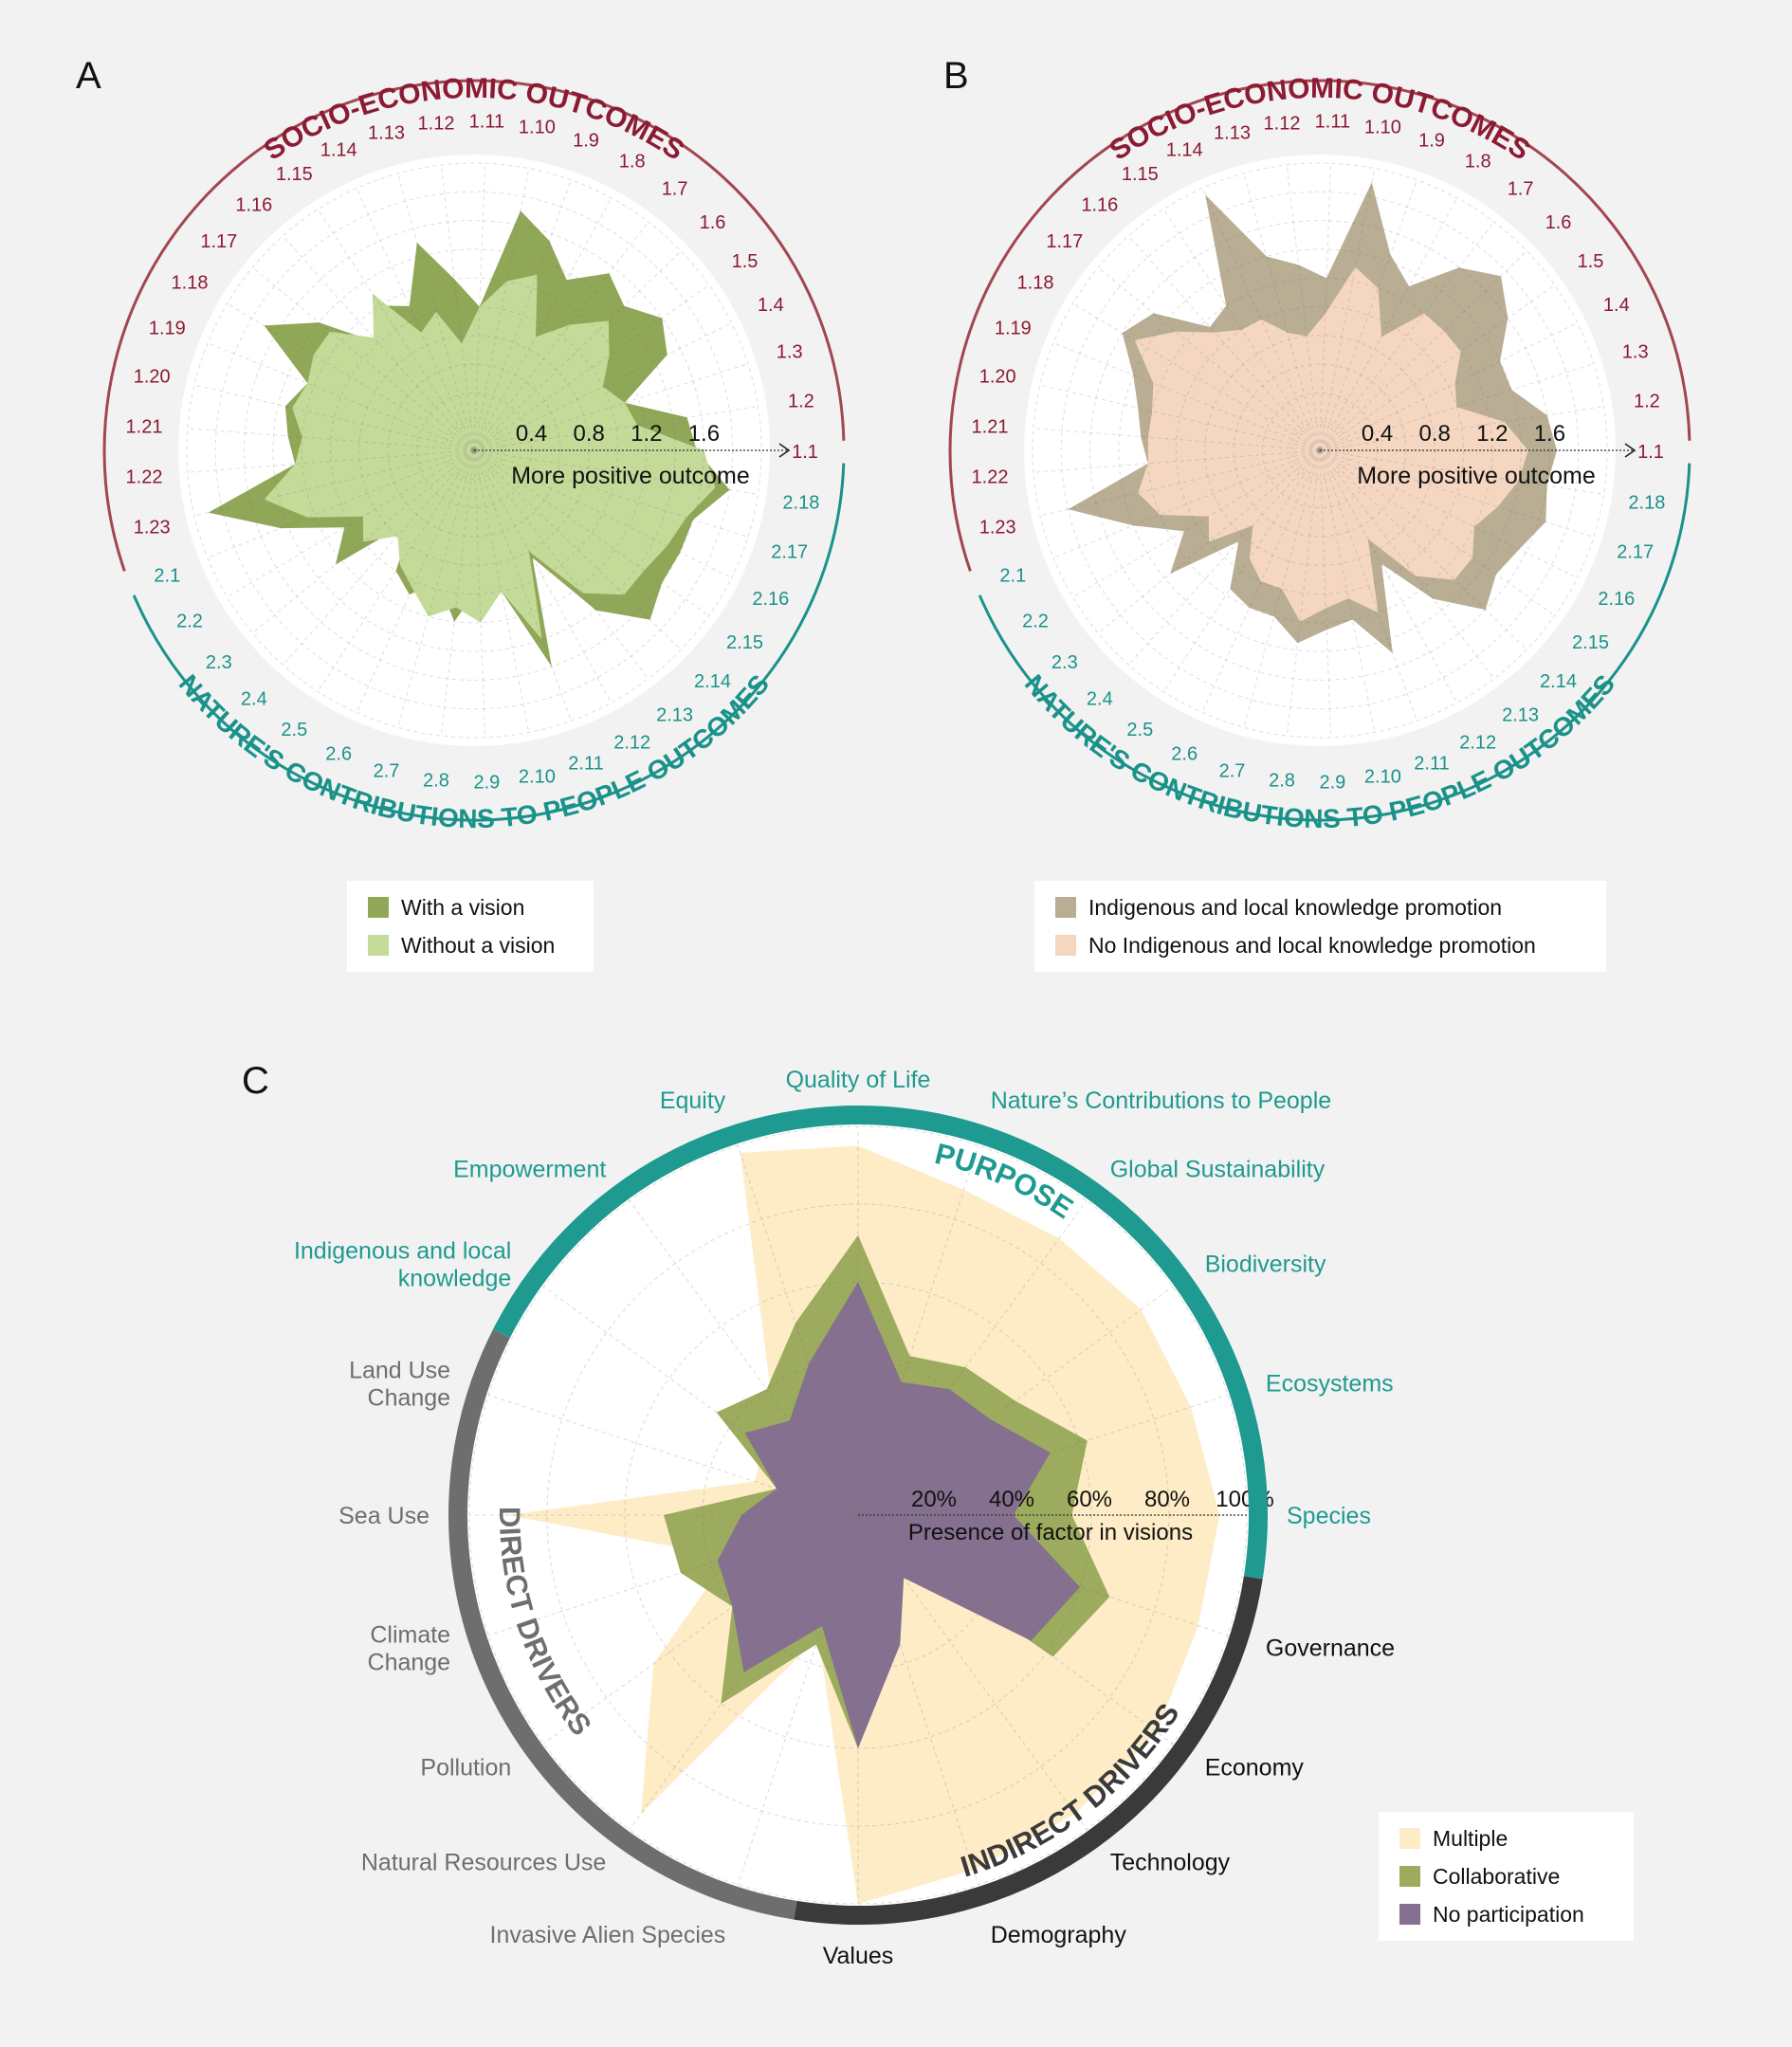 This screenshot has width=1792, height=2047. I want to click on category-label-line: knowledge, so click(455, 1278).